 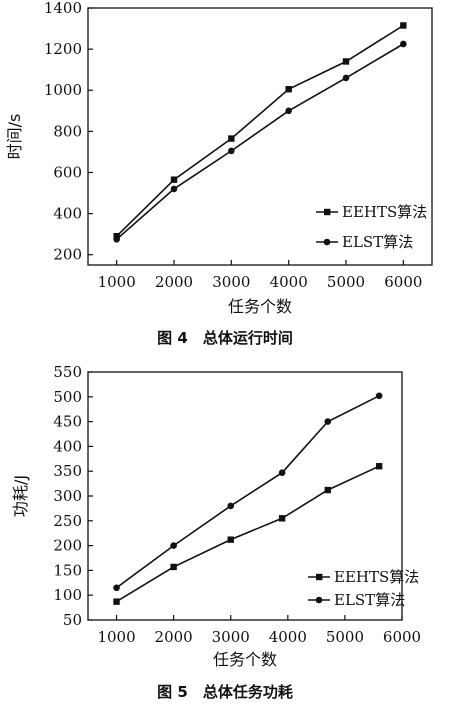 What do you see at coordinates (225, 338) in the screenshot?
I see `figure-caption: 图 4 总体运行时间` at bounding box center [225, 338].